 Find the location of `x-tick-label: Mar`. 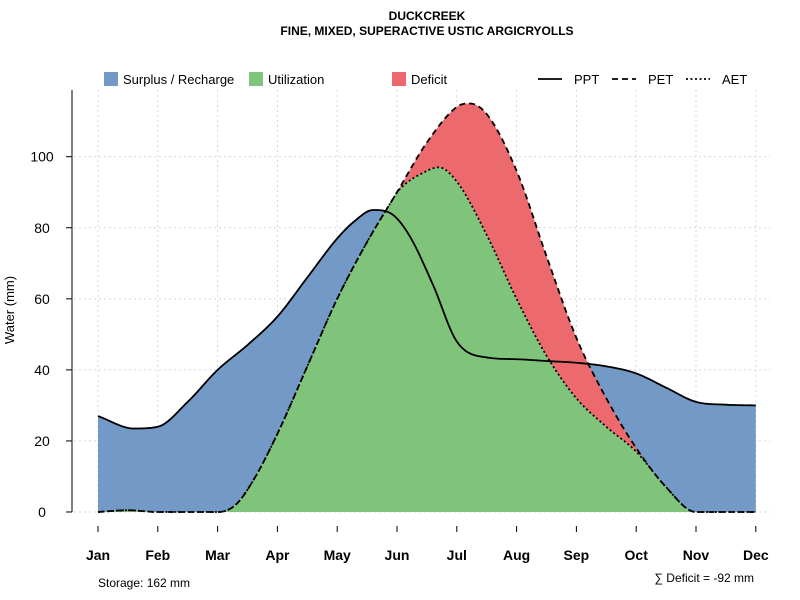

x-tick-label: Mar is located at coordinates (217, 555).